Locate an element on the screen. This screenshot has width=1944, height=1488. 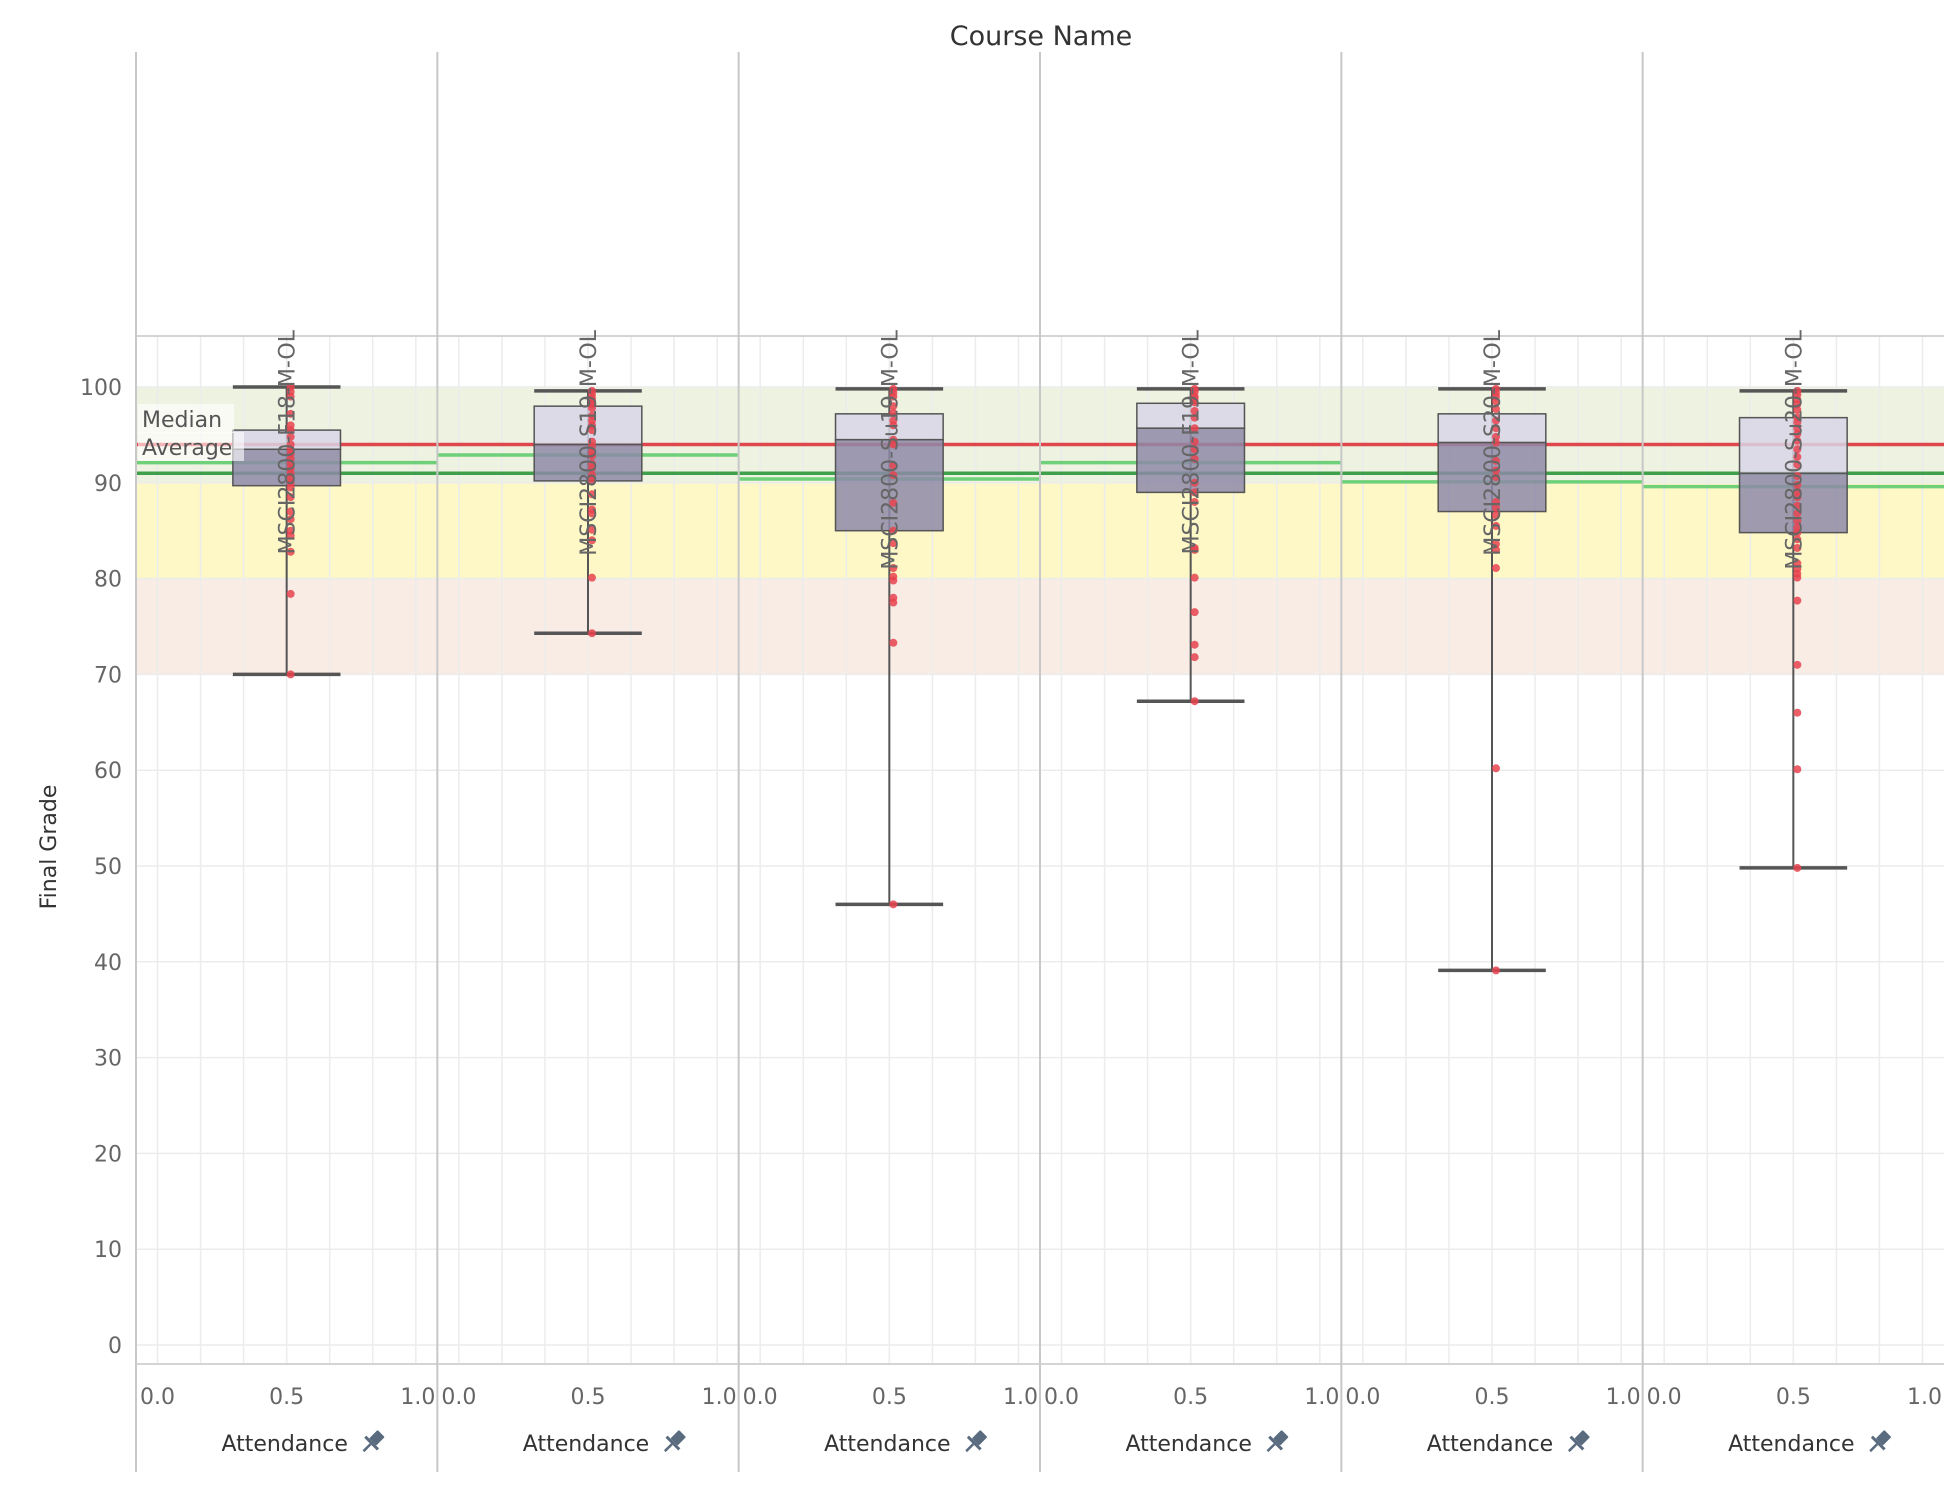
reference-labels: Median Average is located at coordinates (191, 432).